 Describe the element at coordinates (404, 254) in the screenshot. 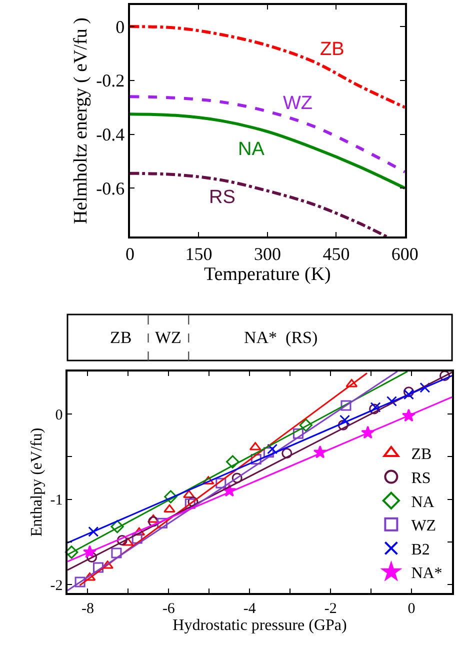

I see `x-tick-label: 600` at that location.